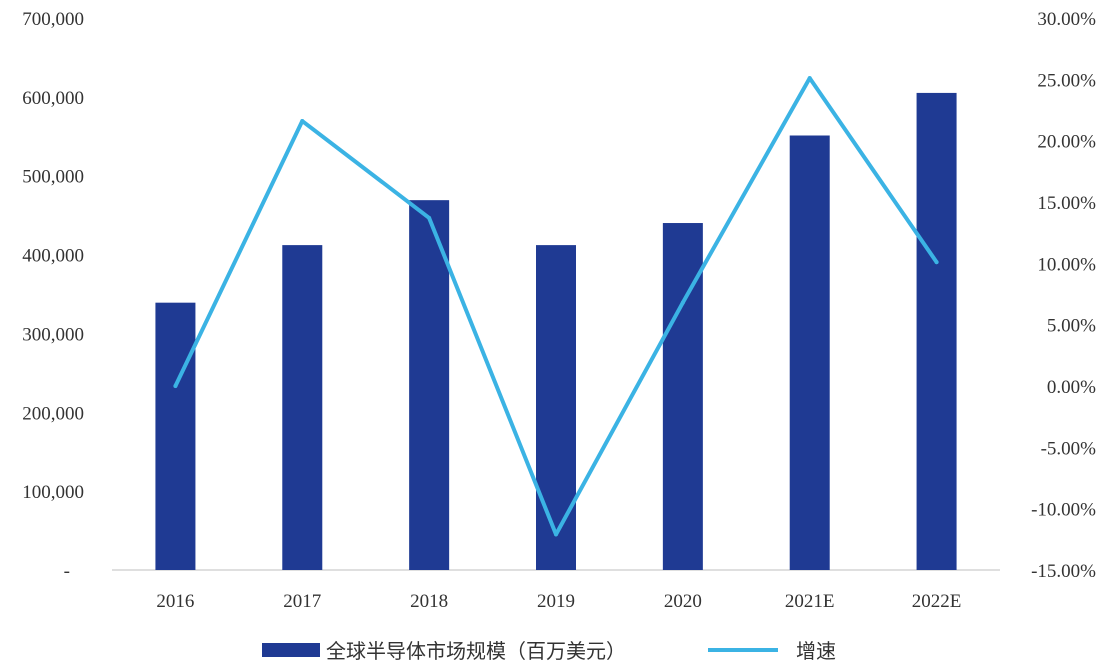 This screenshot has width=1108, height=668. Describe the element at coordinates (936, 331) in the screenshot. I see `bar-2022E` at that location.